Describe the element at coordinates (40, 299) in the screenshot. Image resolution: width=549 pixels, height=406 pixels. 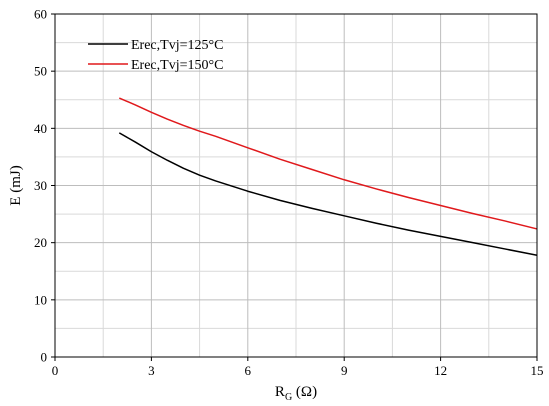
I see `y-tick-label: 10` at that location.